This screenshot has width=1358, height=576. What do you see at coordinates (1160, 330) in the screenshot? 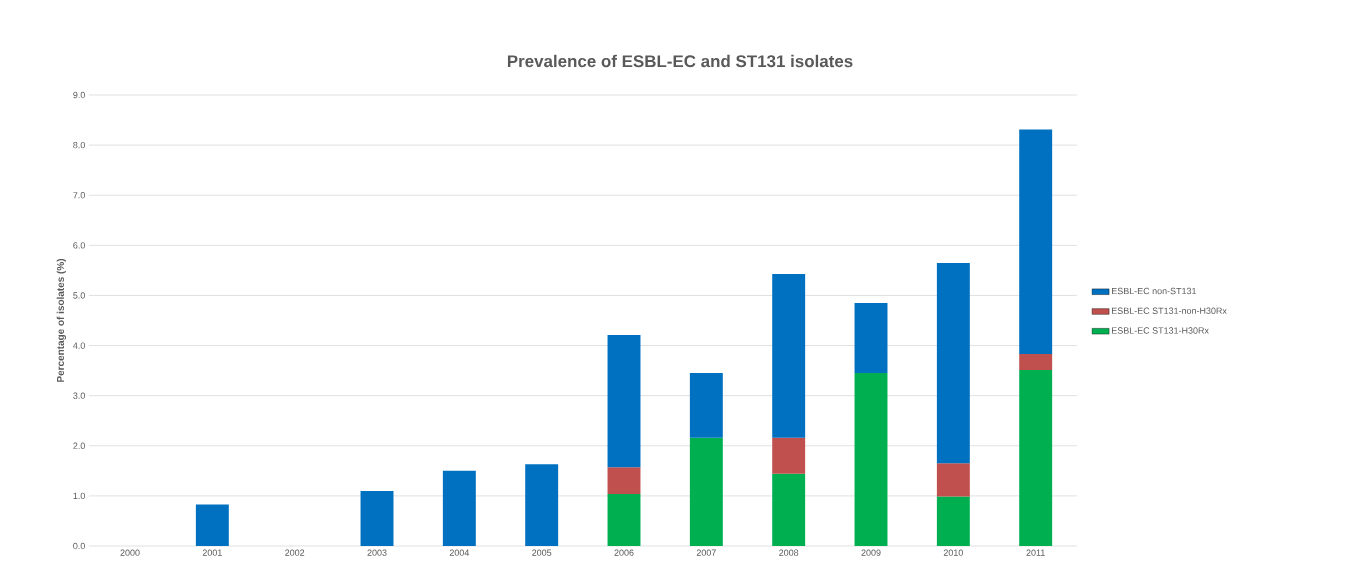
I see `legend-label: ESBL-EC ST131-H30Rx` at bounding box center [1160, 330].